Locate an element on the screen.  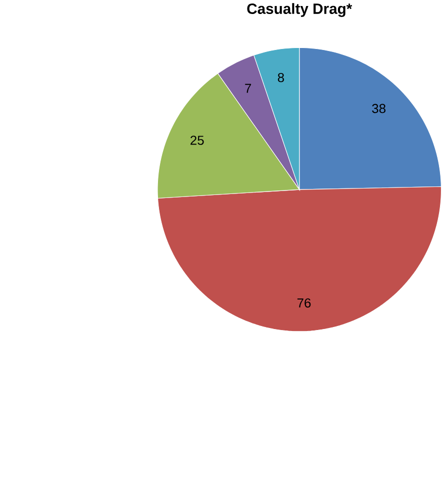
data-label: 8 is located at coordinates (281, 77).